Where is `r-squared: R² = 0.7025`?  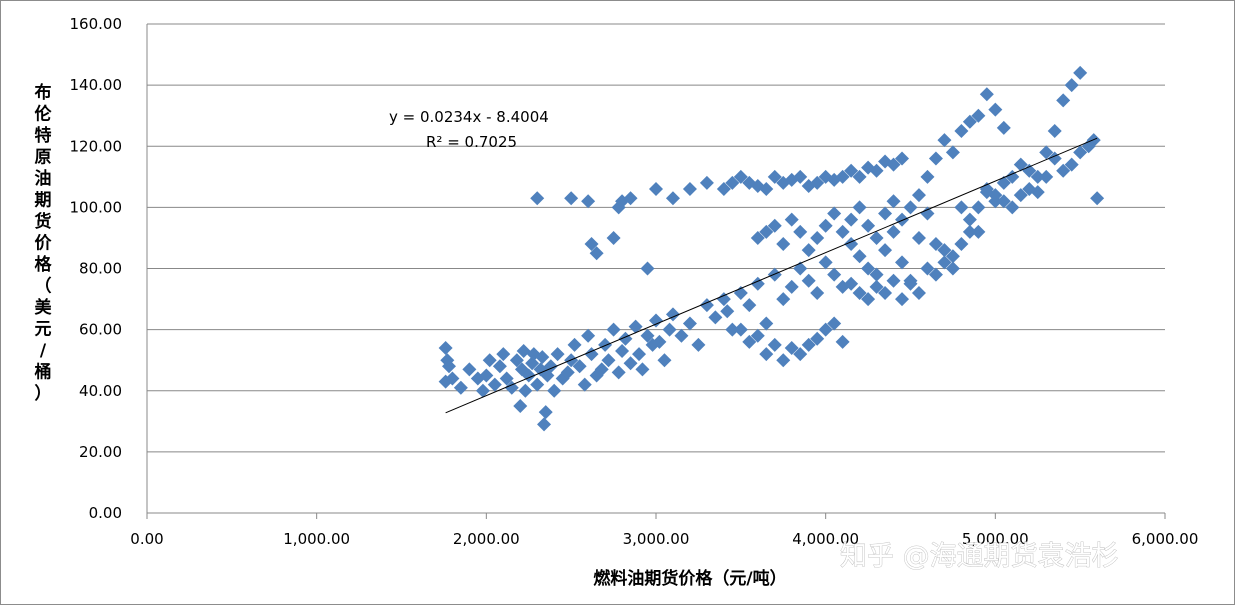 r-squared: R² = 0.7025 is located at coordinates (471, 142).